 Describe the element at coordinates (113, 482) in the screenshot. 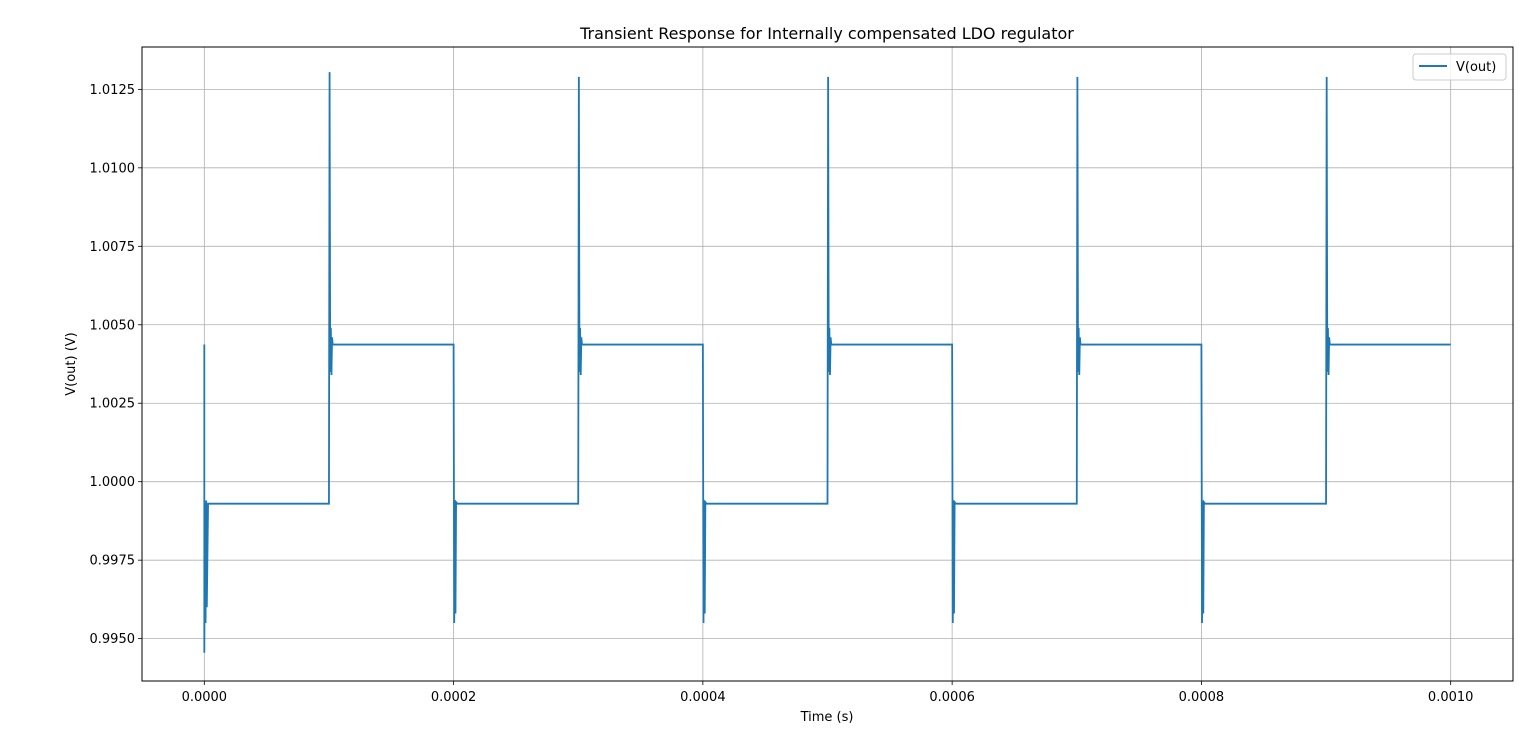

I see `y-tick-label: 1.0000` at that location.